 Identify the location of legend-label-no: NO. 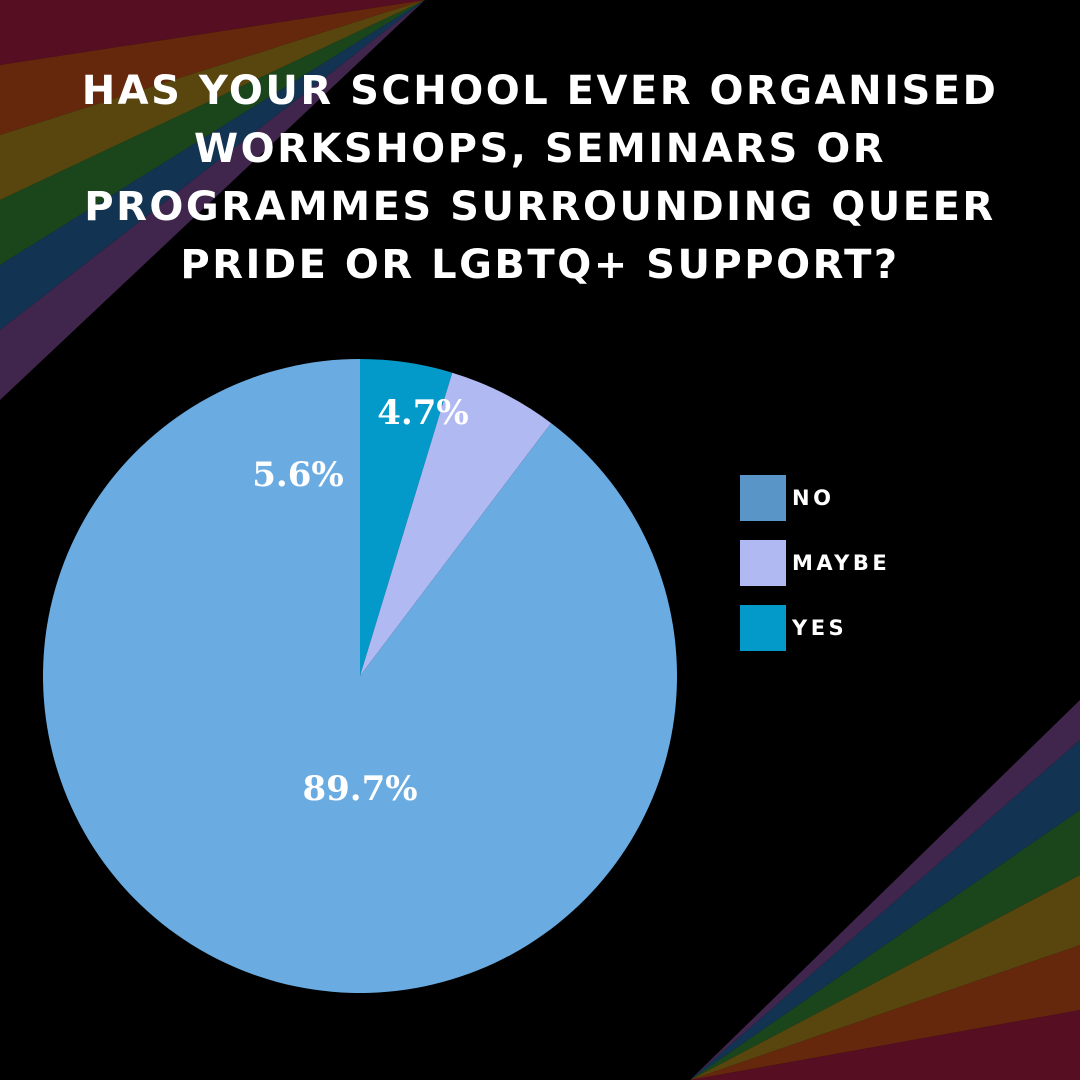
(813, 498).